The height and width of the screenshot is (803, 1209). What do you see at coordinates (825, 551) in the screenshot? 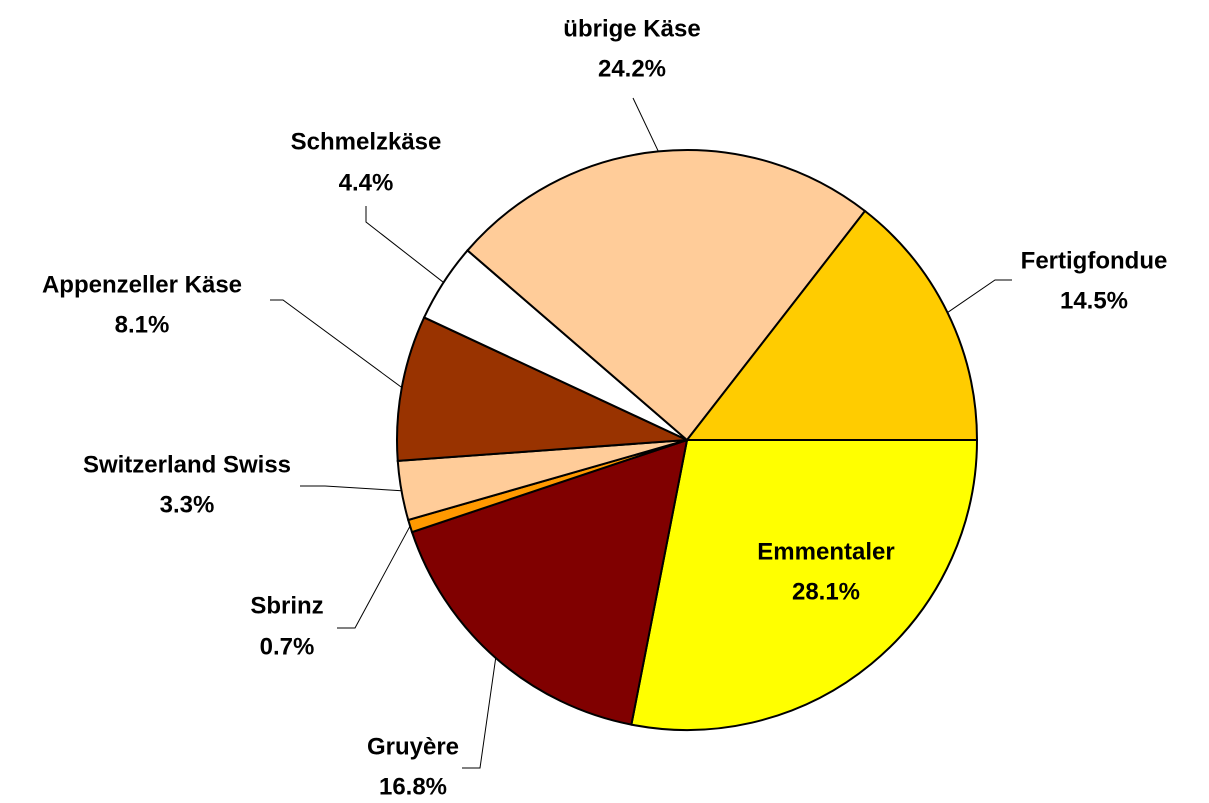
I see `slice-label: Emmentaler` at bounding box center [825, 551].